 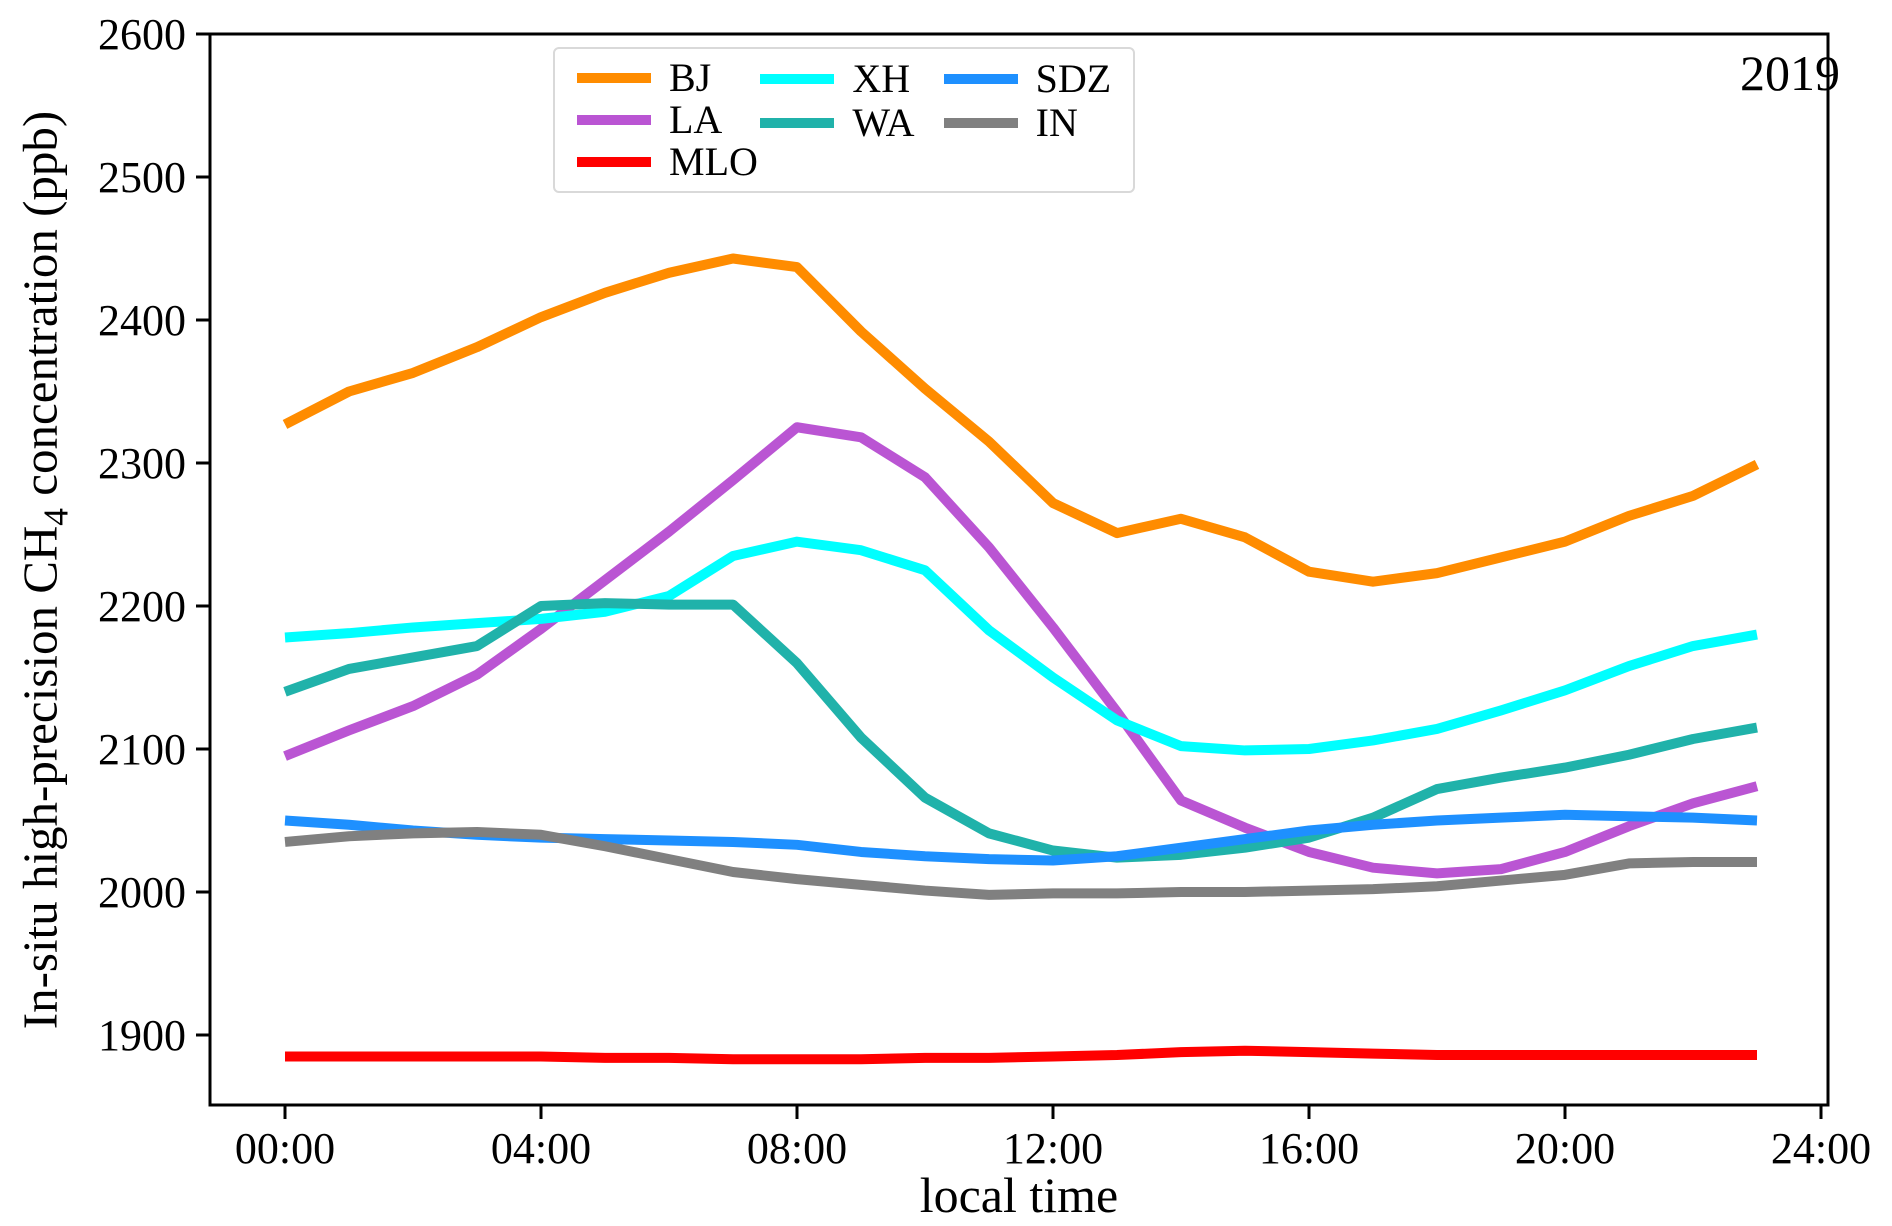 What do you see at coordinates (690, 77) in the screenshot?
I see `legend-label-BJ: BJ` at bounding box center [690, 77].